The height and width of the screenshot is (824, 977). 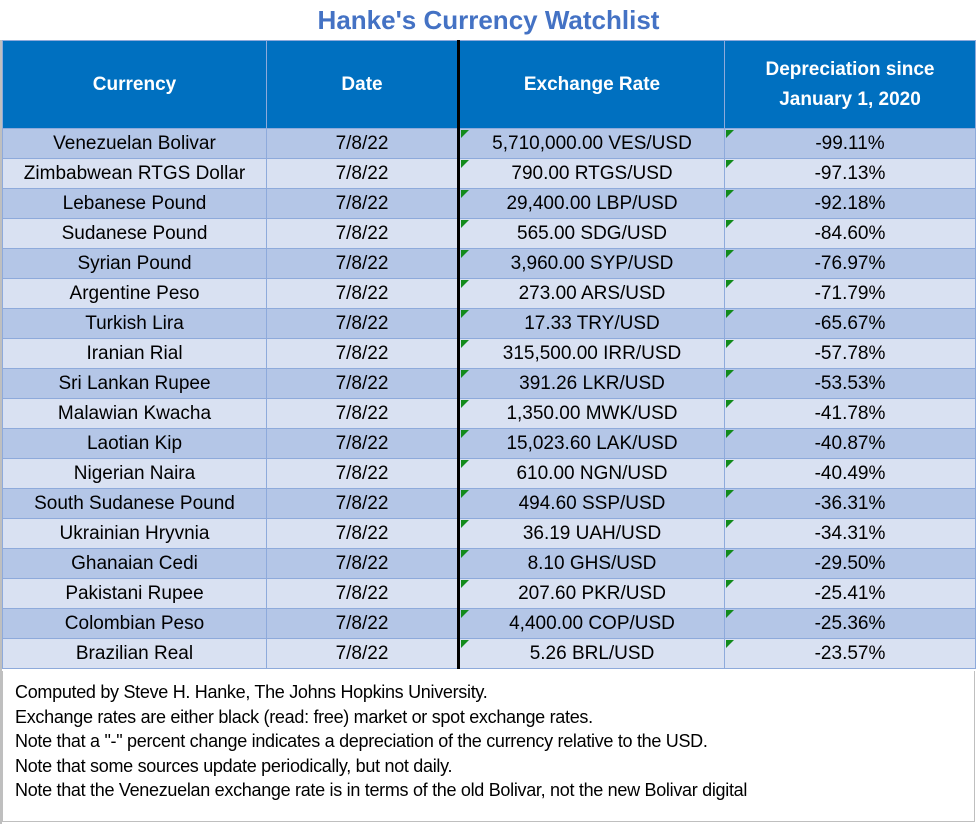 I want to click on cell-currency: Turkish Lira, so click(x=134, y=323).